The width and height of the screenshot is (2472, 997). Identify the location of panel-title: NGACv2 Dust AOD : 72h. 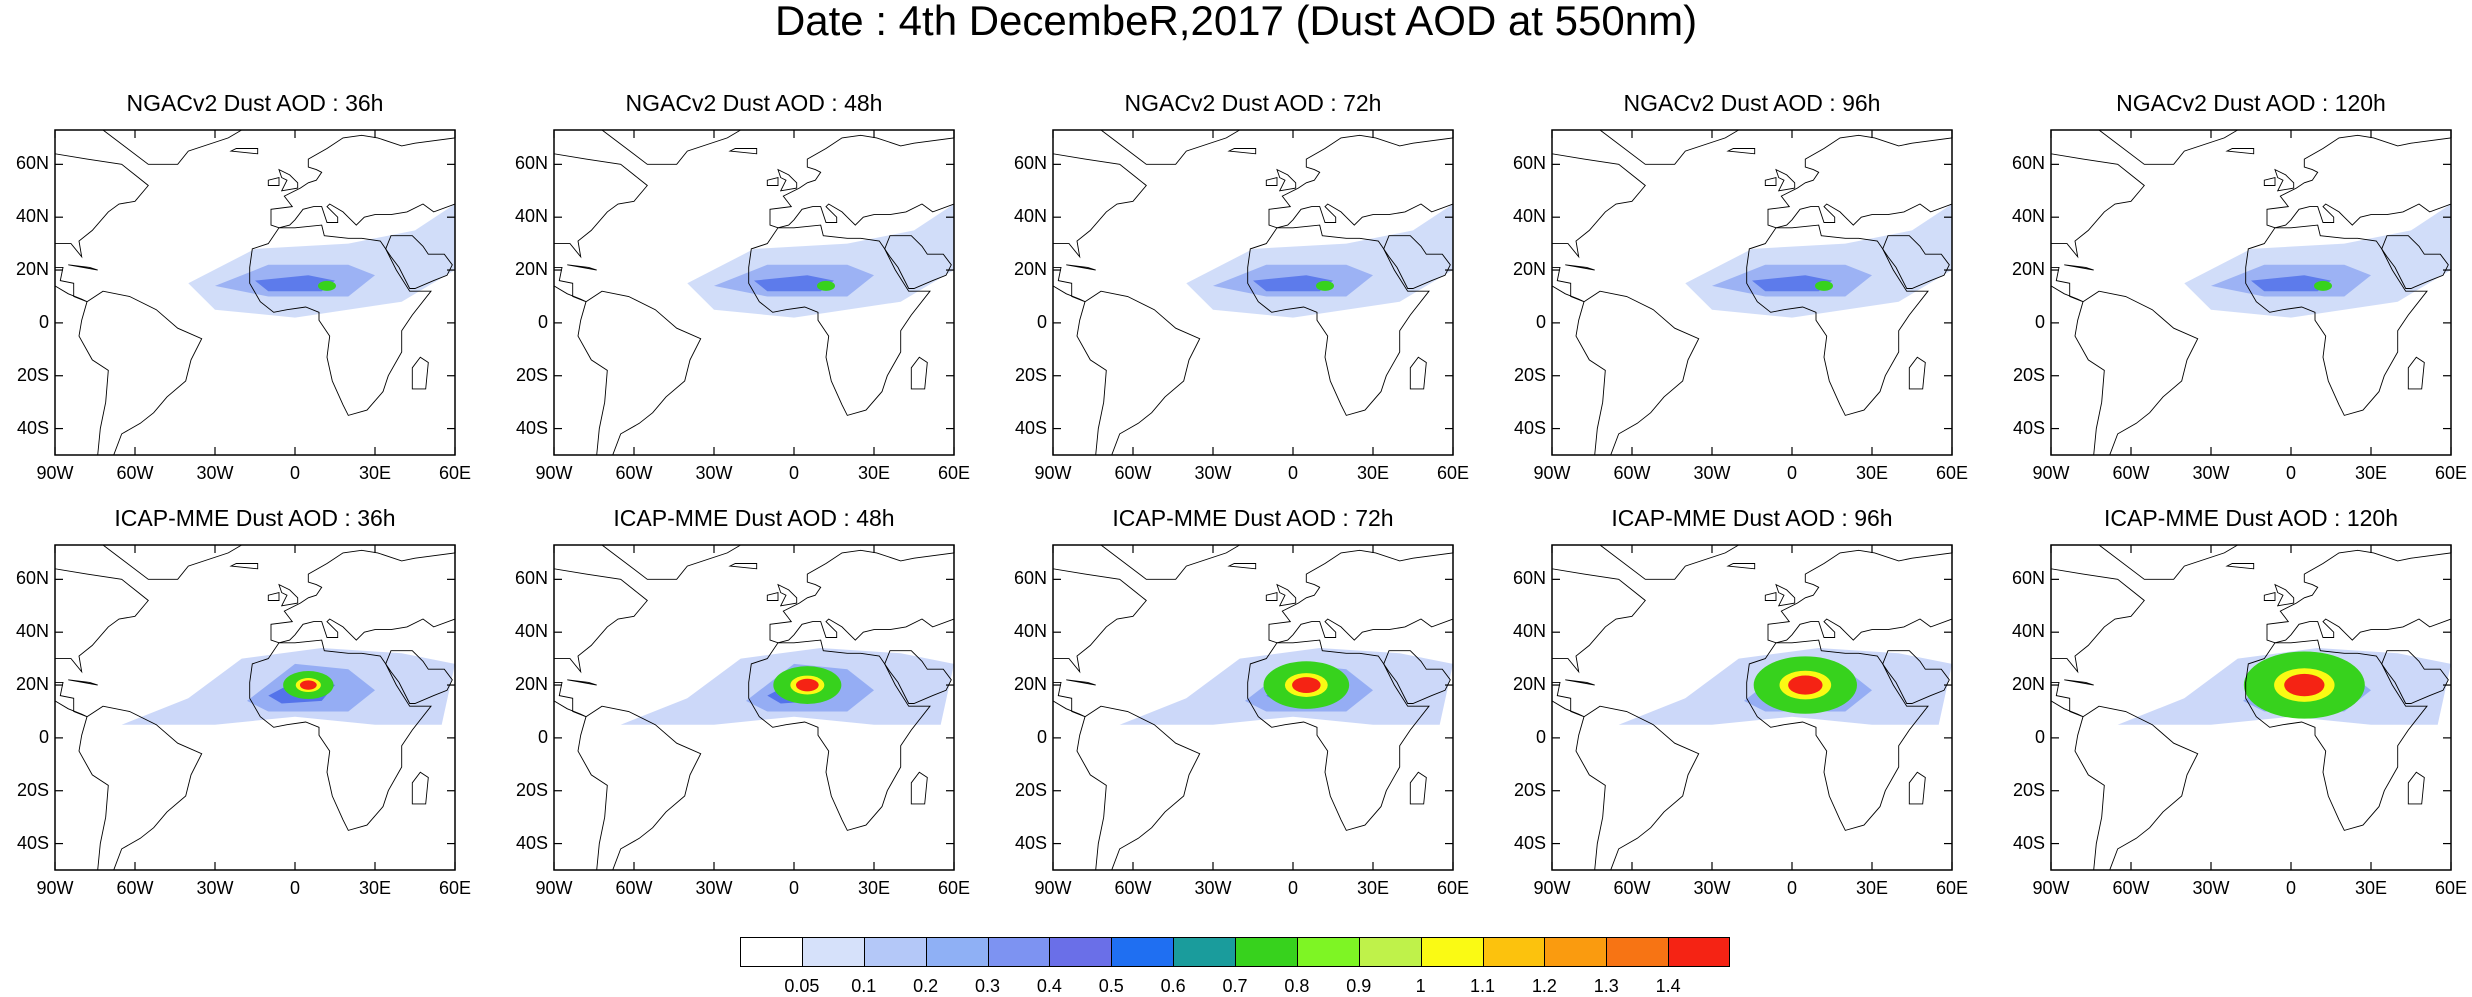
(1253, 103).